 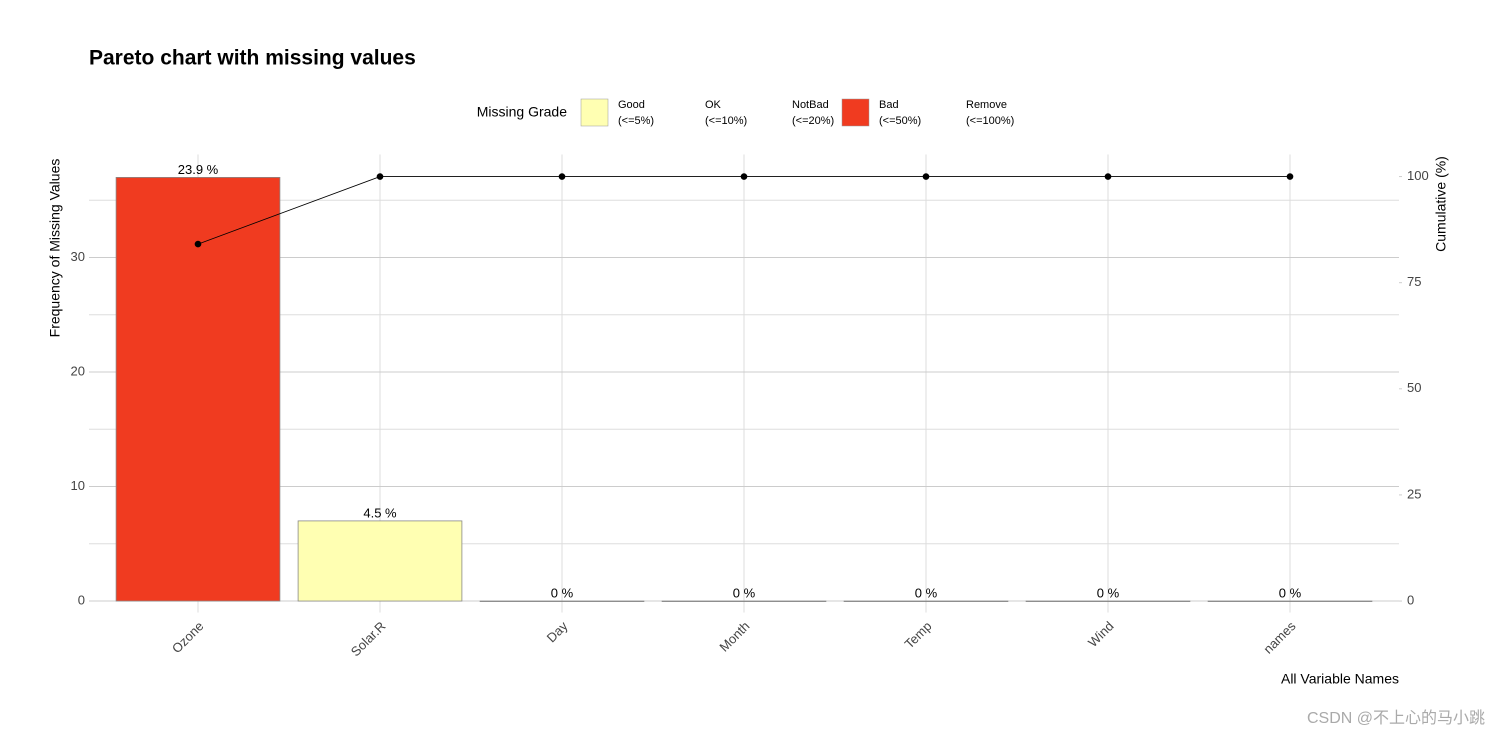 What do you see at coordinates (188, 637) in the screenshot?
I see `x-tick-label: Ozone` at bounding box center [188, 637].